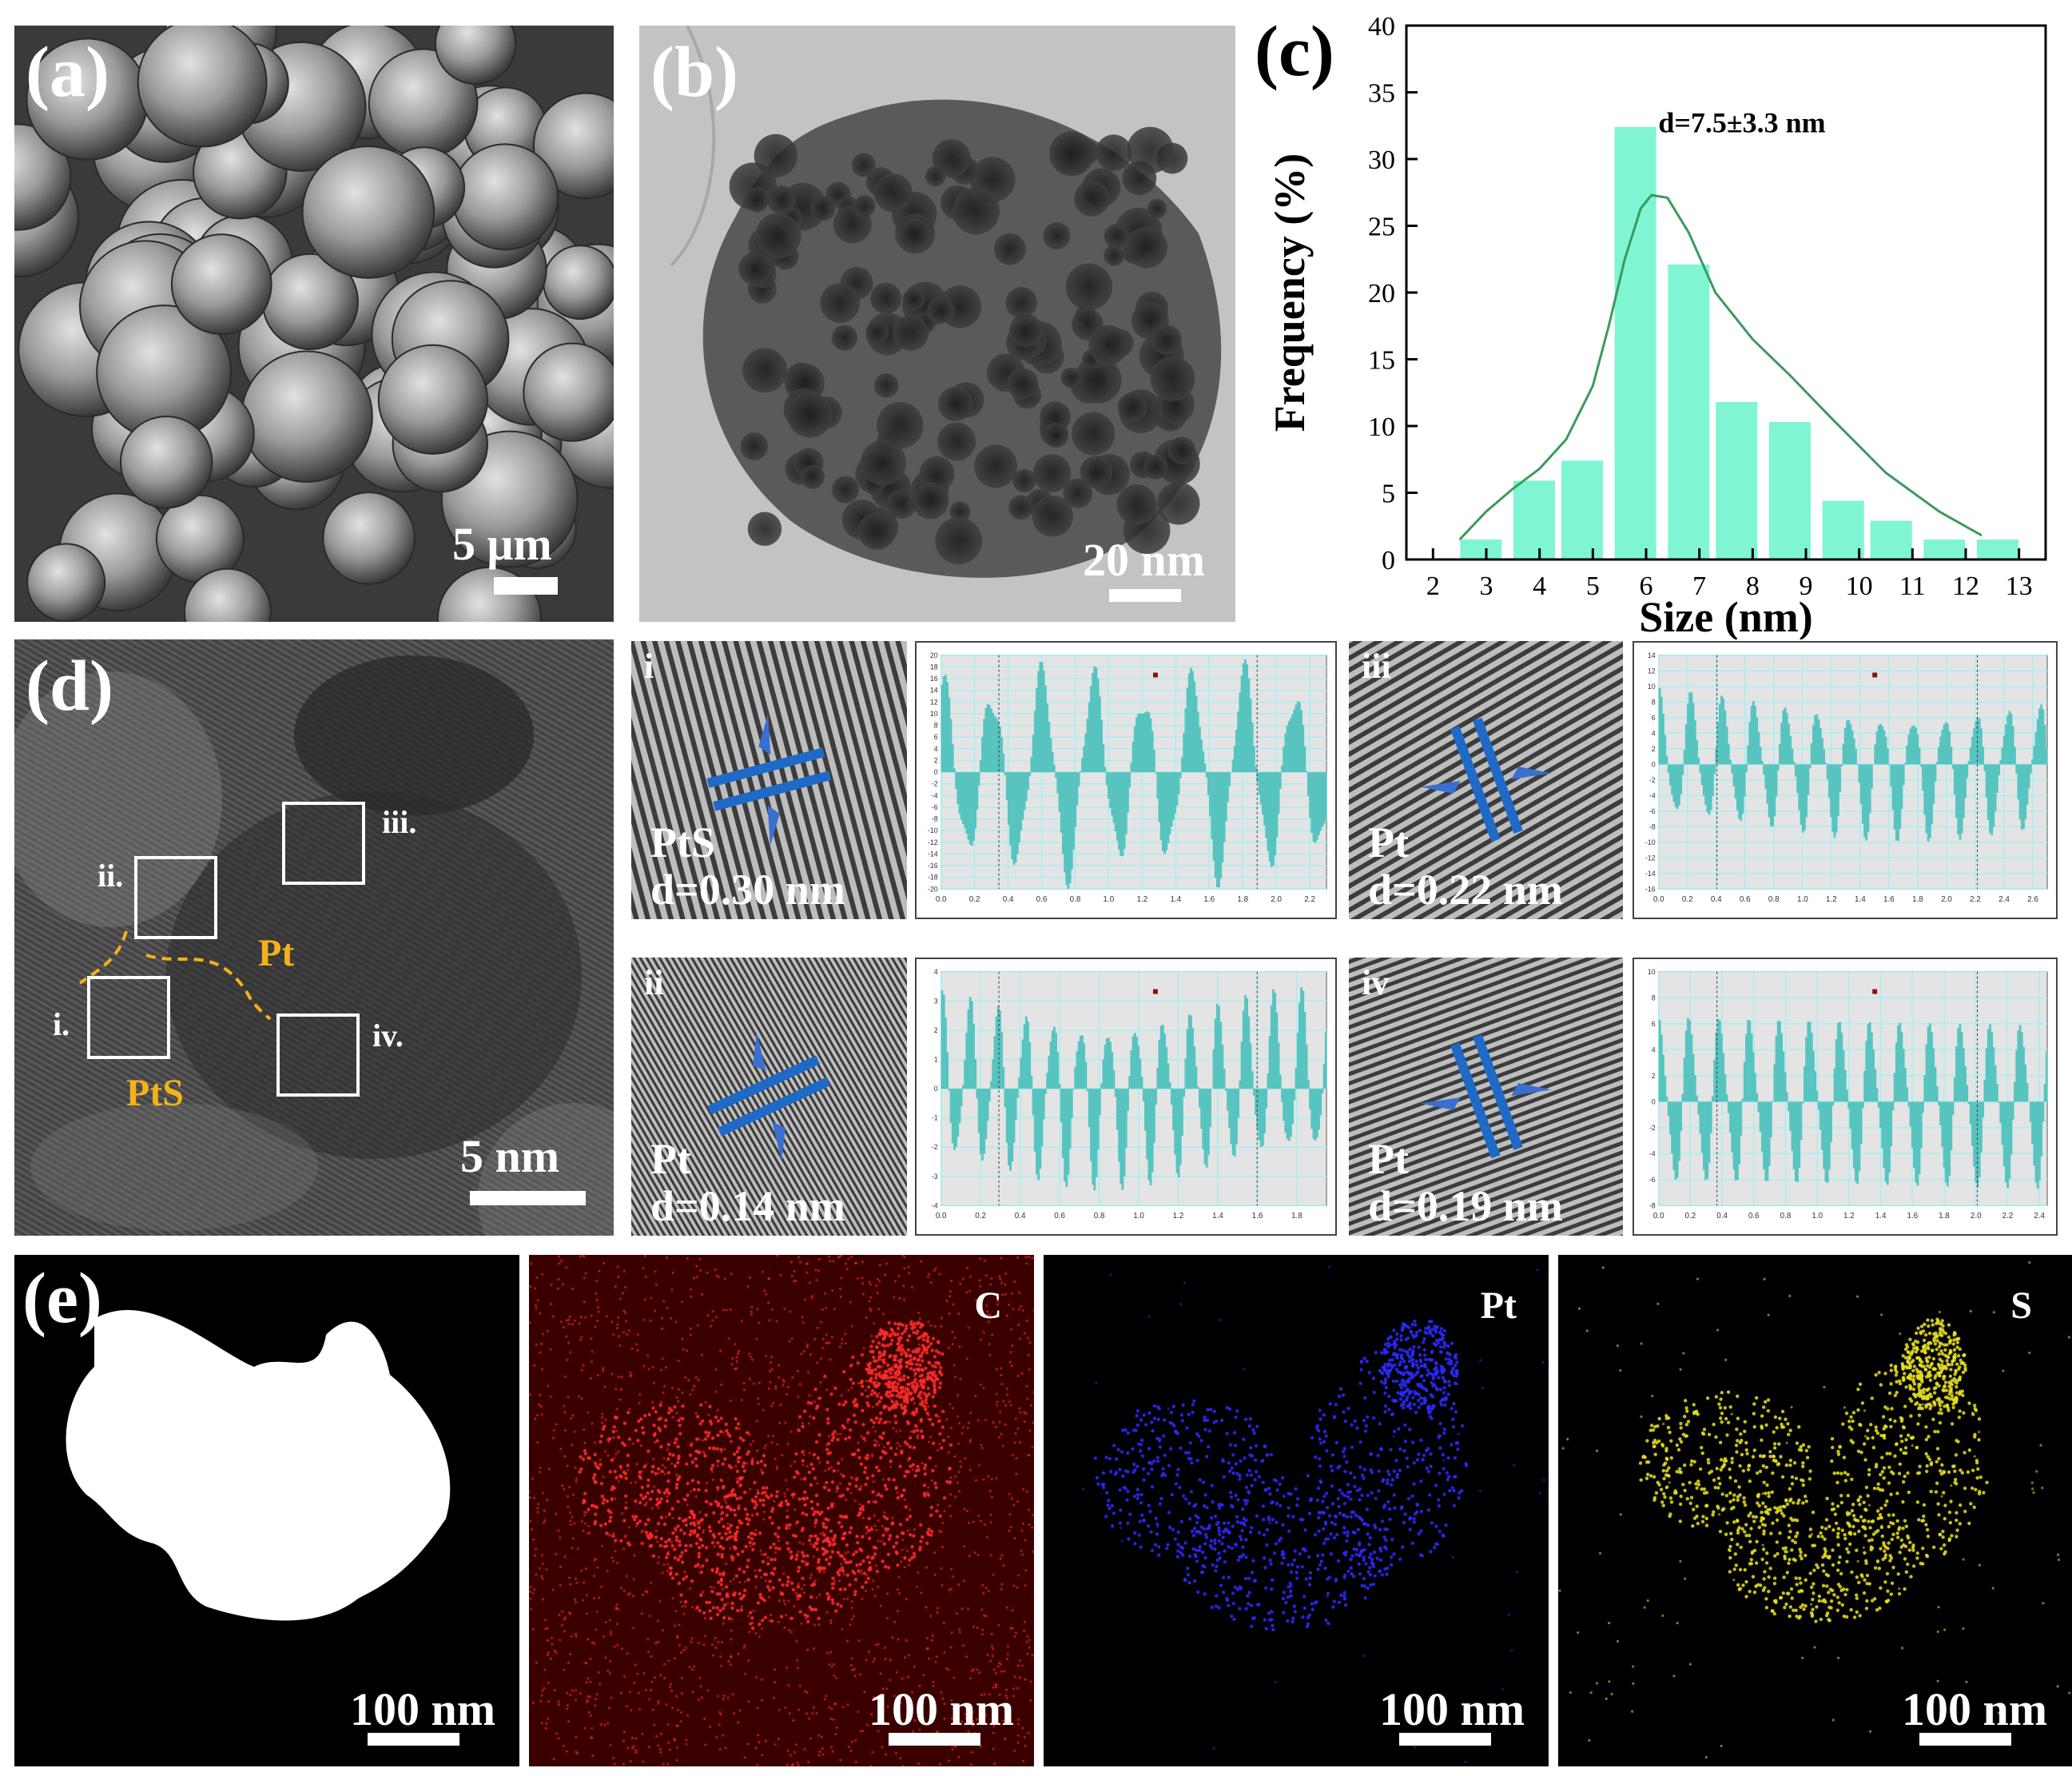  I want to click on x-tick-label: 2.0, so click(1276, 899).